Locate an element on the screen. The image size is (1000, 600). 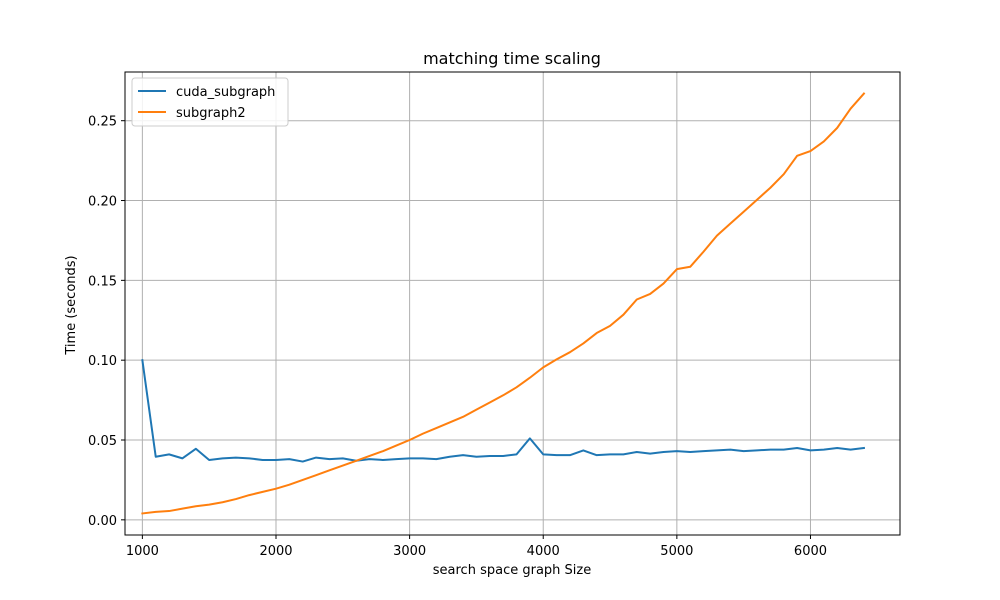
x-tick-label: 3000 is located at coordinates (409, 551).